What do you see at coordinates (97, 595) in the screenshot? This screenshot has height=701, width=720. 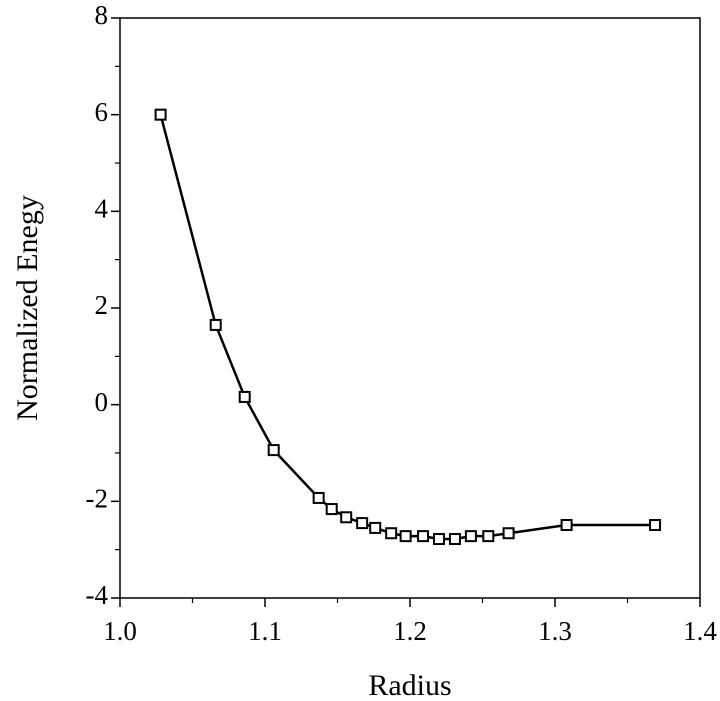 I see `y-tick-label: -4` at bounding box center [97, 595].